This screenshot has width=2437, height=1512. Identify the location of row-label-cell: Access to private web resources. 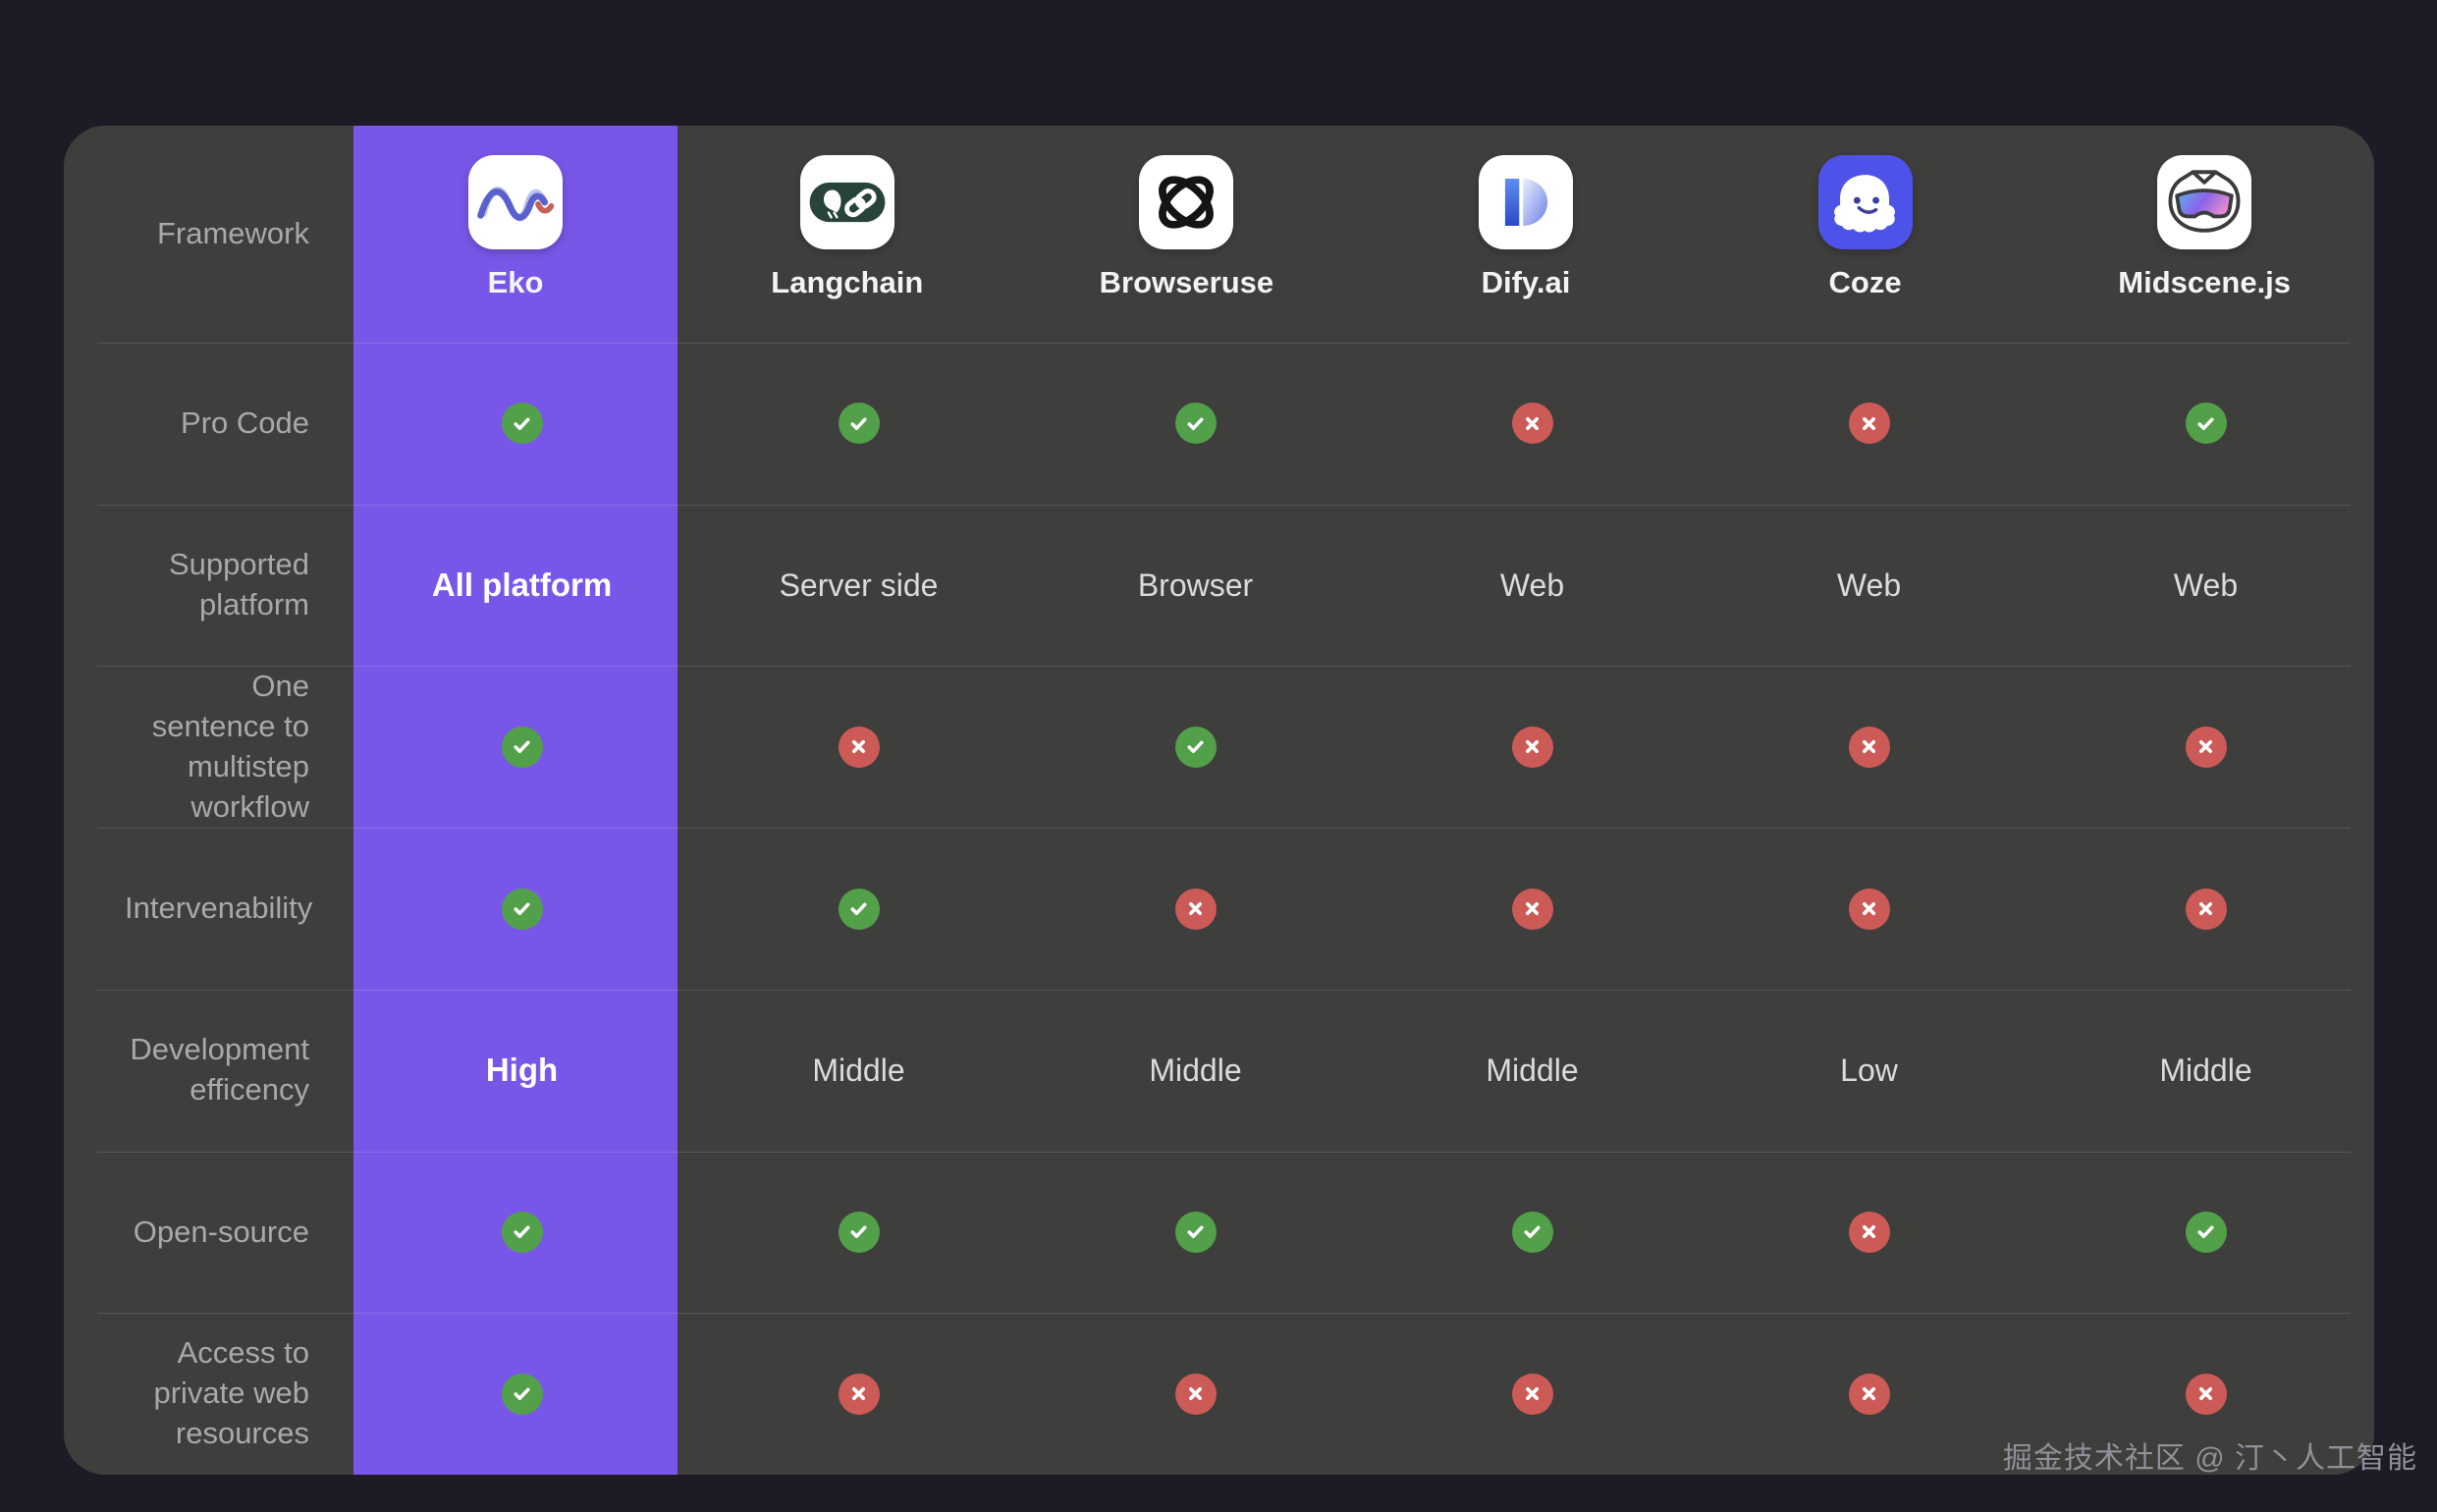
(208, 1394).